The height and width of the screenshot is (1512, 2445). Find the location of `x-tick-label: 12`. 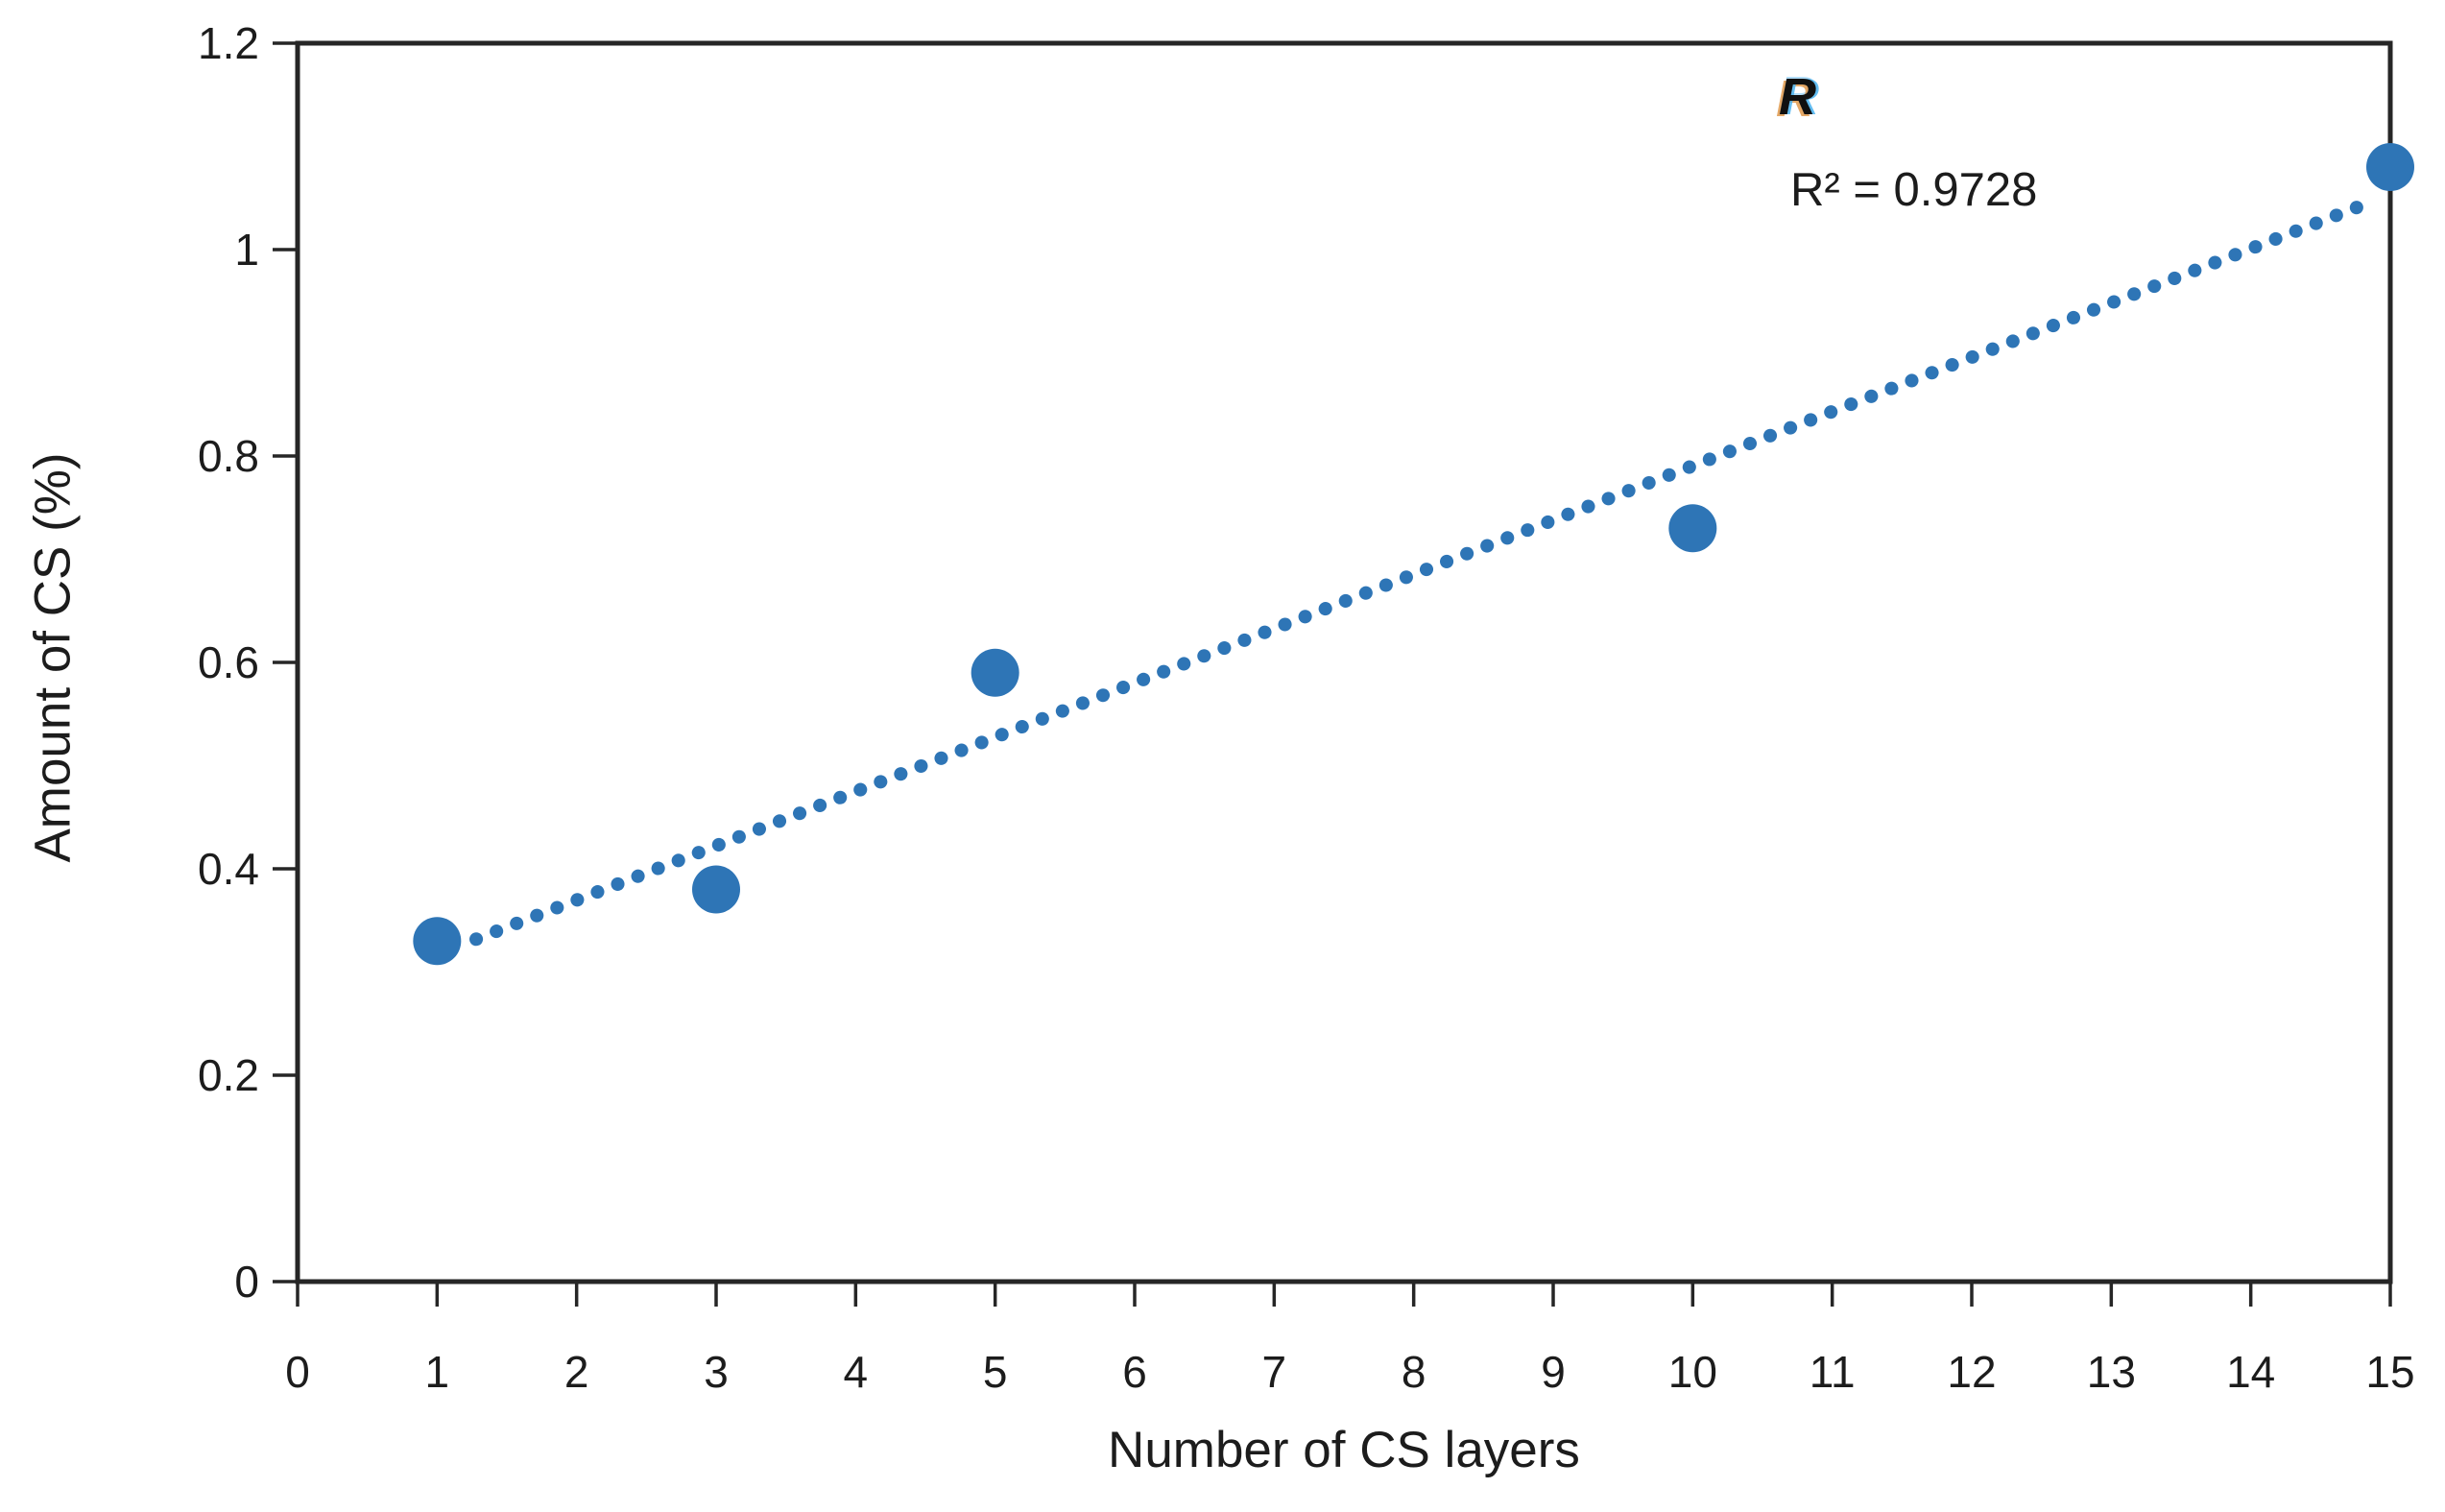

x-tick-label: 12 is located at coordinates (1971, 1372).